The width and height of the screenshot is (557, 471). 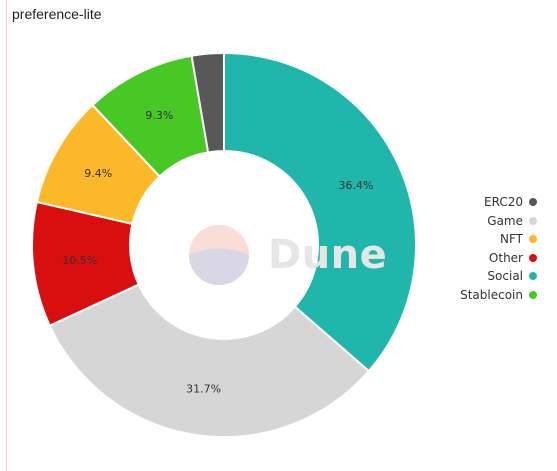 I want to click on legend: ERC20 Game NFT Other Social Stablecoin, so click(x=498, y=248).